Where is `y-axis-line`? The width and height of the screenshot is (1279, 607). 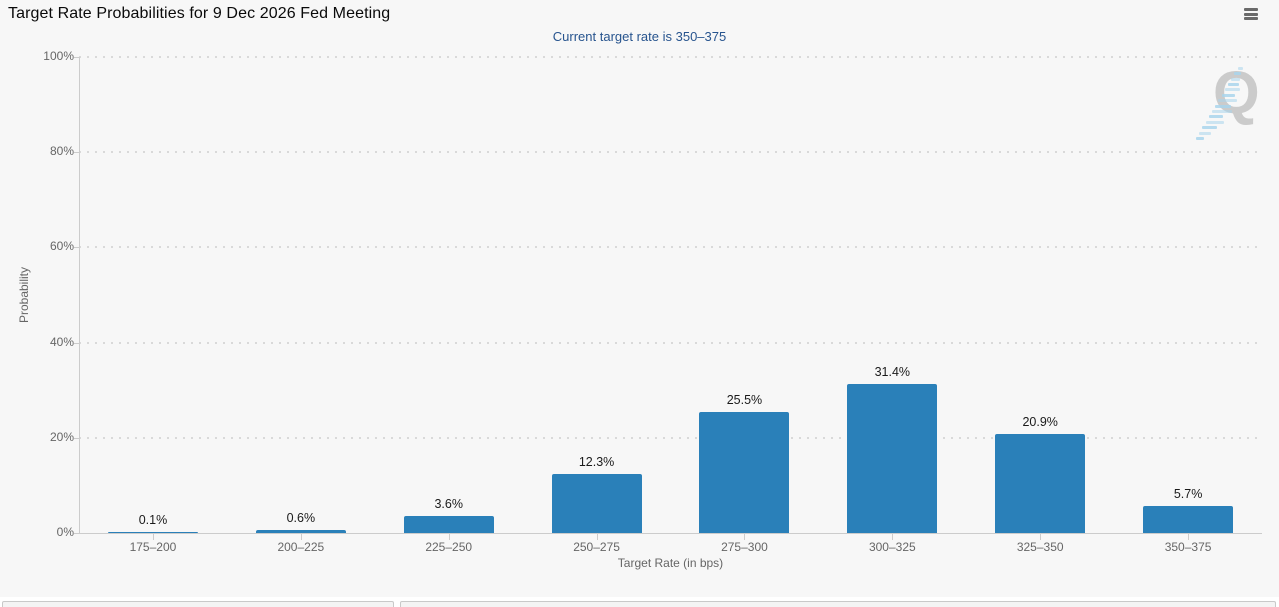
y-axis-line is located at coordinates (79, 295).